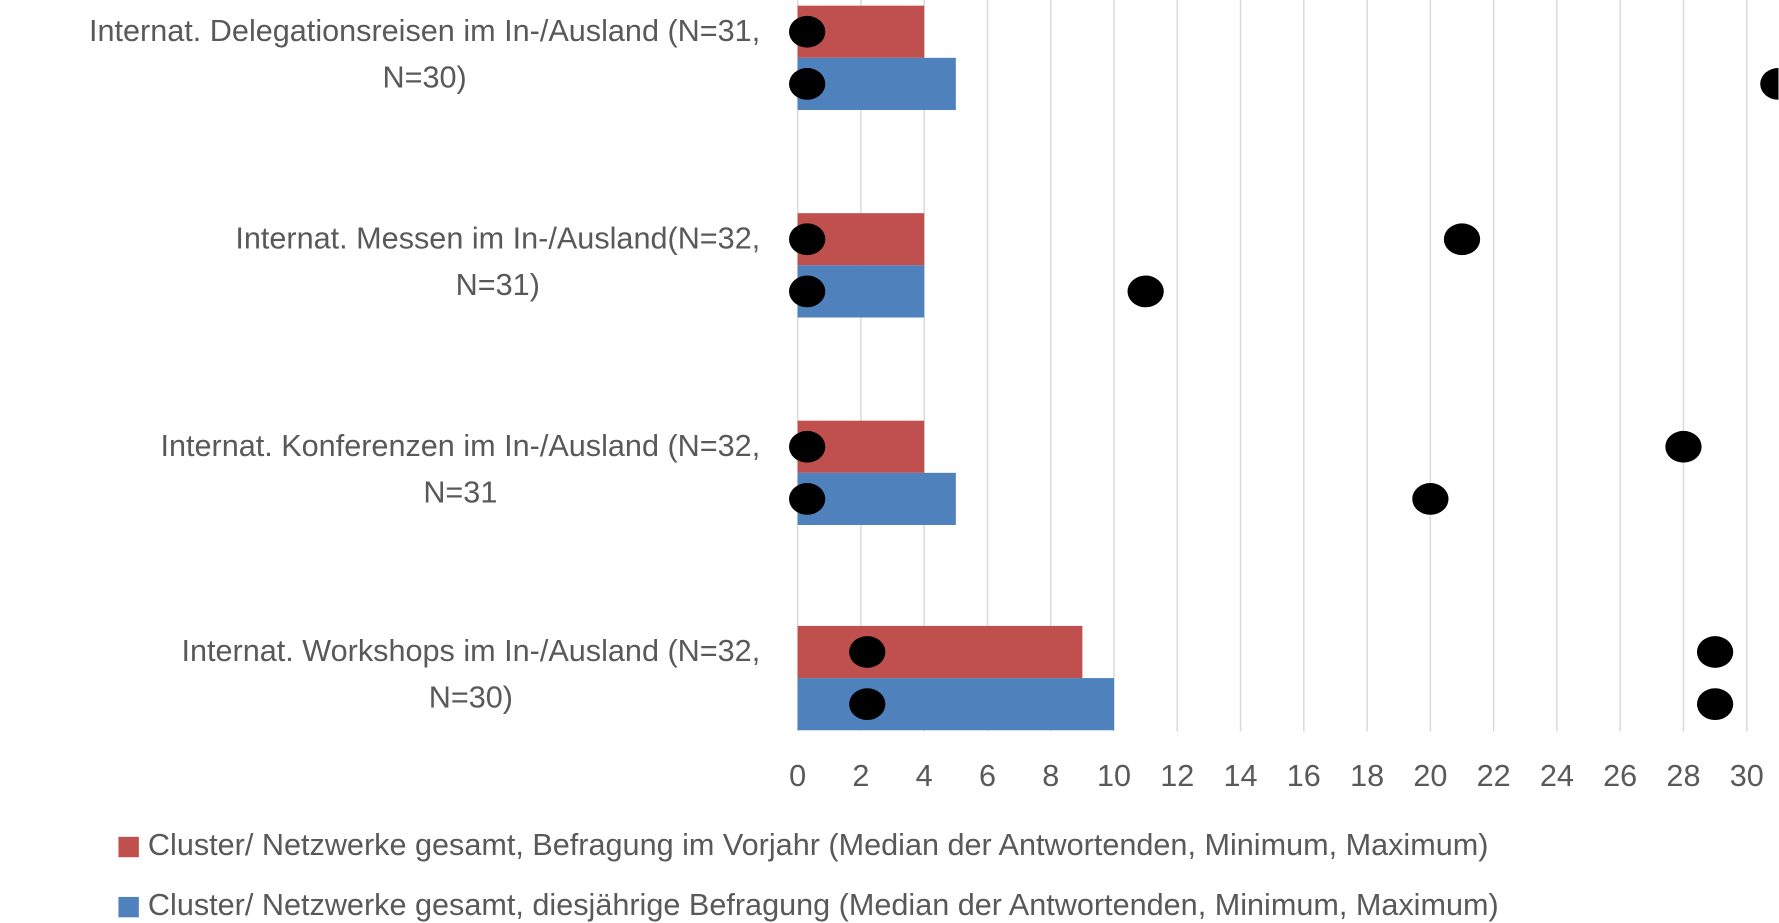 This screenshot has width=1779, height=923. Describe the element at coordinates (797, 776) in the screenshot. I see `x-tick-label: 0` at that location.